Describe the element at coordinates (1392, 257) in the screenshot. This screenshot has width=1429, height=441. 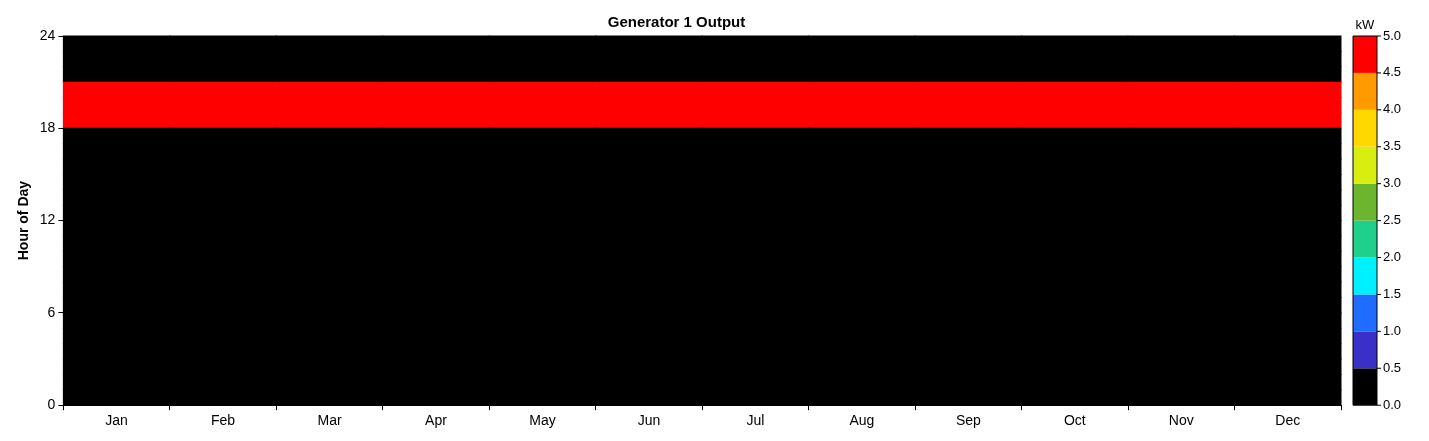
I see `color-bar-label: 2.0` at that location.